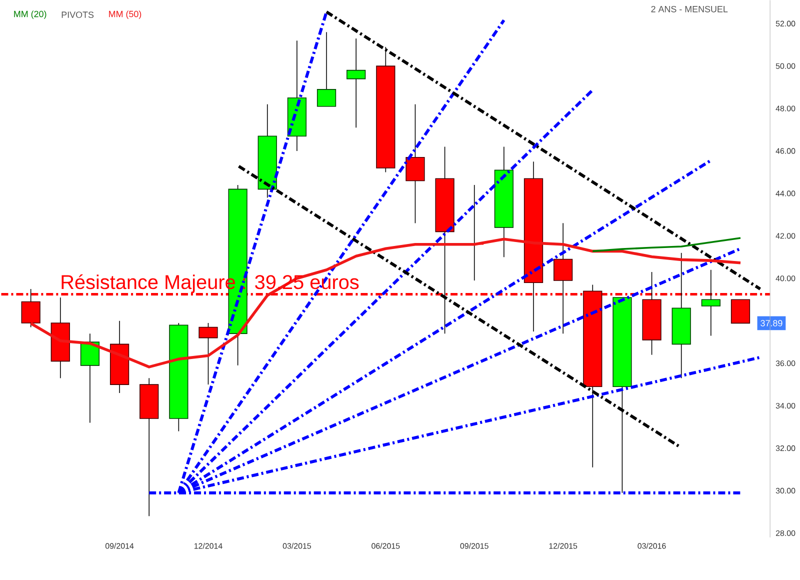 The height and width of the screenshot is (580, 800). I want to click on text: MM (20), so click(30, 14).